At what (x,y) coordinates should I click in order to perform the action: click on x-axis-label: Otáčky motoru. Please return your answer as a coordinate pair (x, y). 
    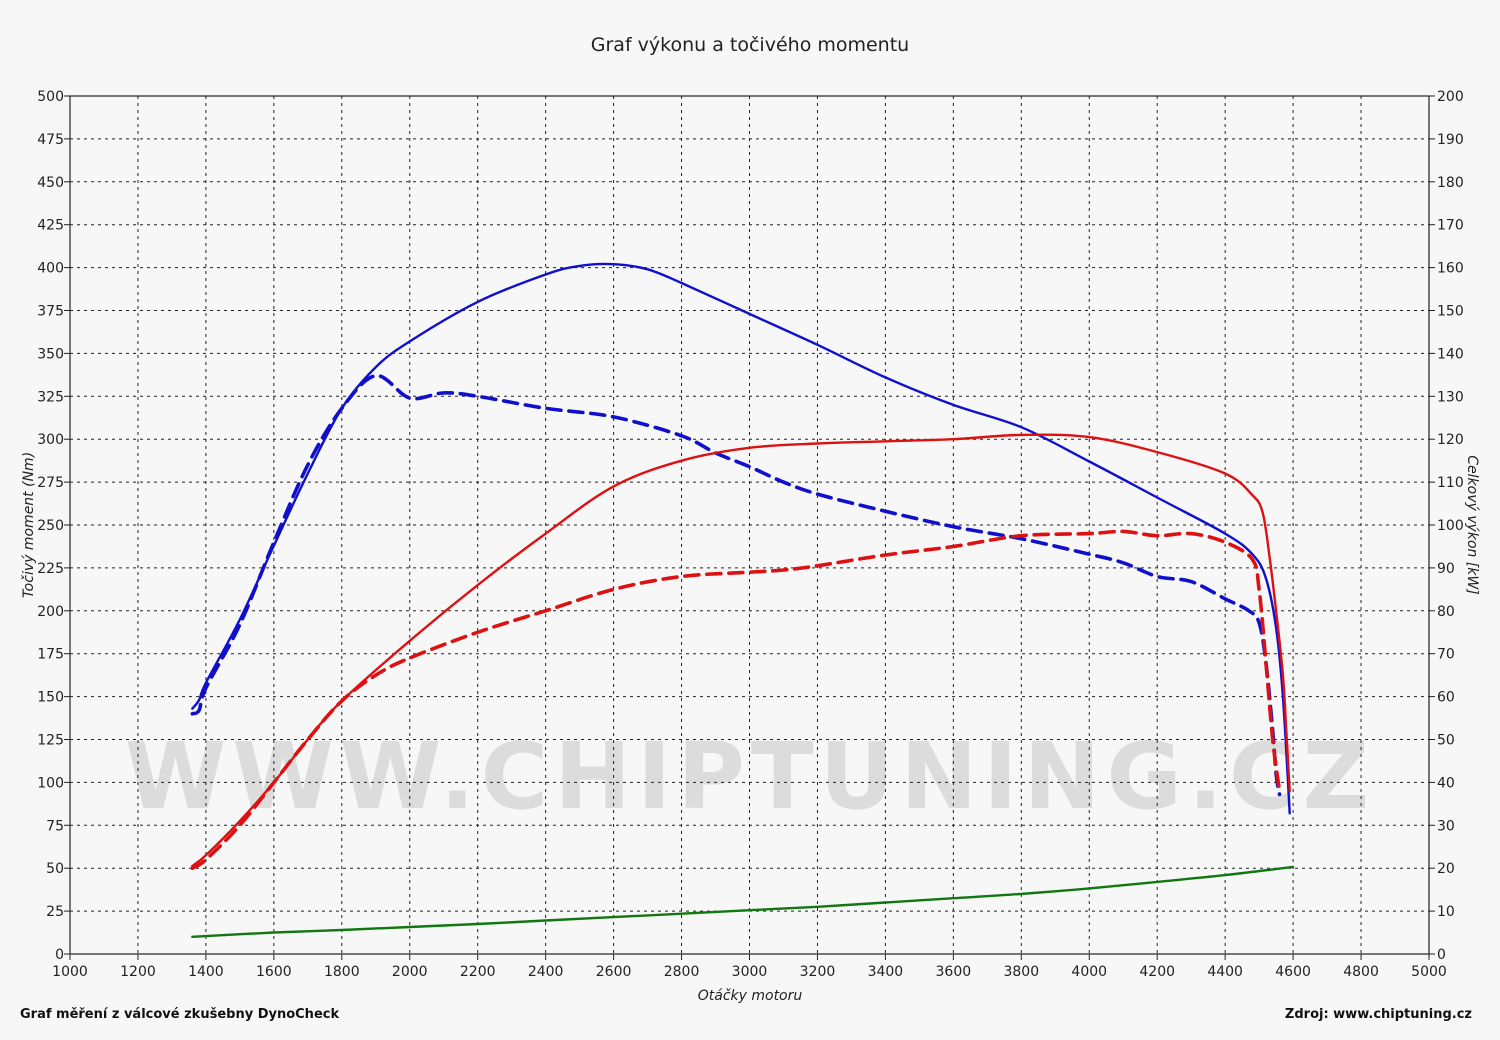
    Looking at the image, I should click on (750, 996).